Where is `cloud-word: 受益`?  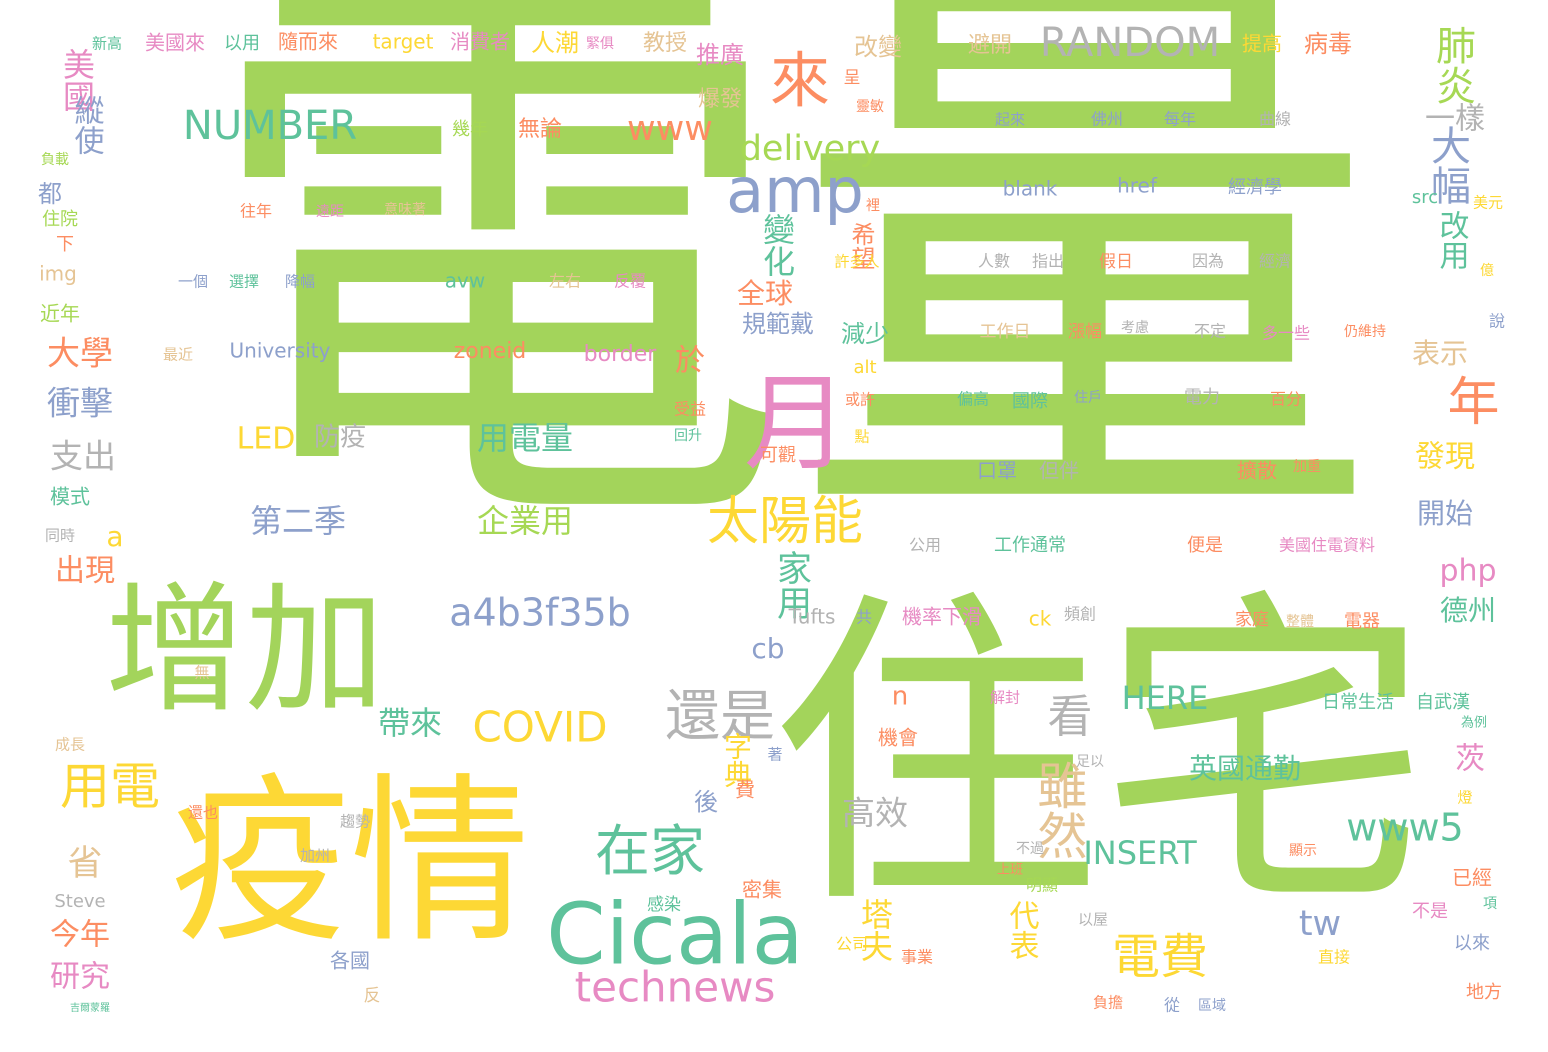 cloud-word: 受益 is located at coordinates (690, 409).